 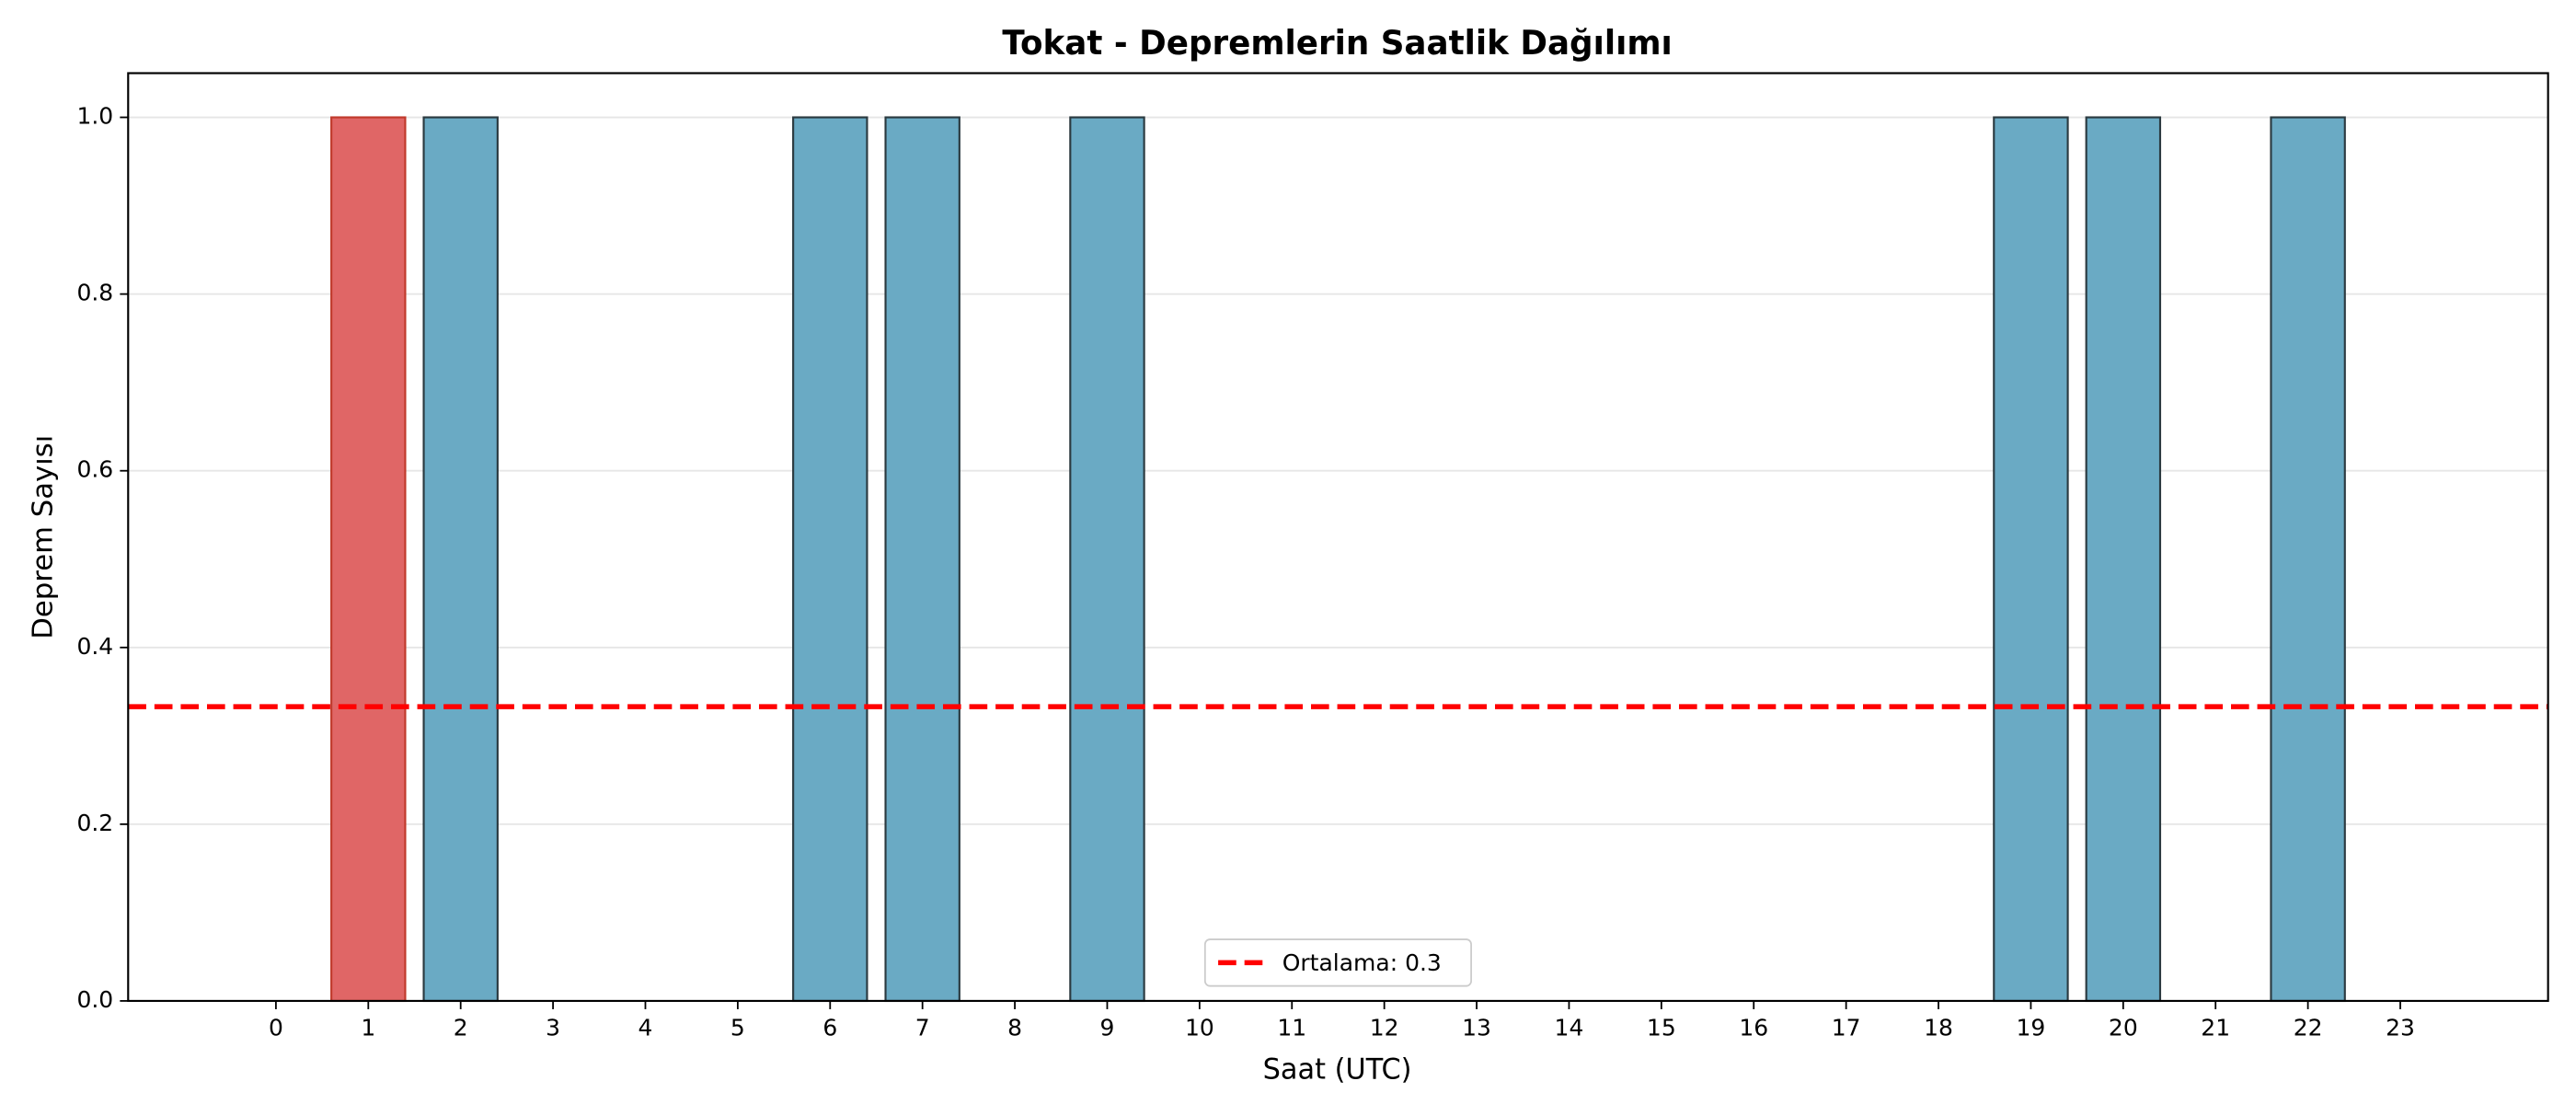 What do you see at coordinates (829, 1028) in the screenshot?
I see `x-tick-label: 6` at bounding box center [829, 1028].